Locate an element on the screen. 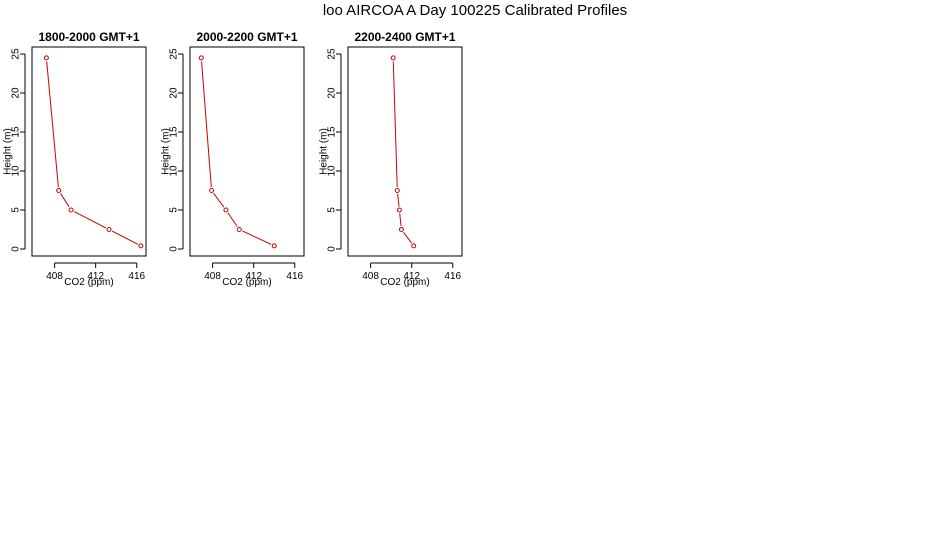  panel-title: 2200-2400 GMT+1 is located at coordinates (404, 37).